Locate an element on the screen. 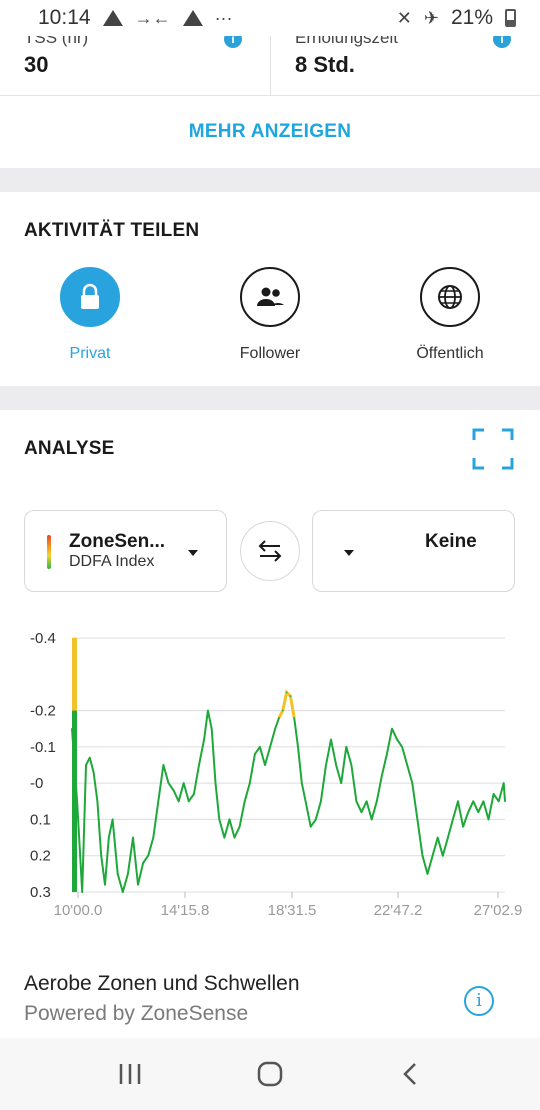 The width and height of the screenshot is (540, 1110). y-tick-label: -0 is located at coordinates (36, 783).